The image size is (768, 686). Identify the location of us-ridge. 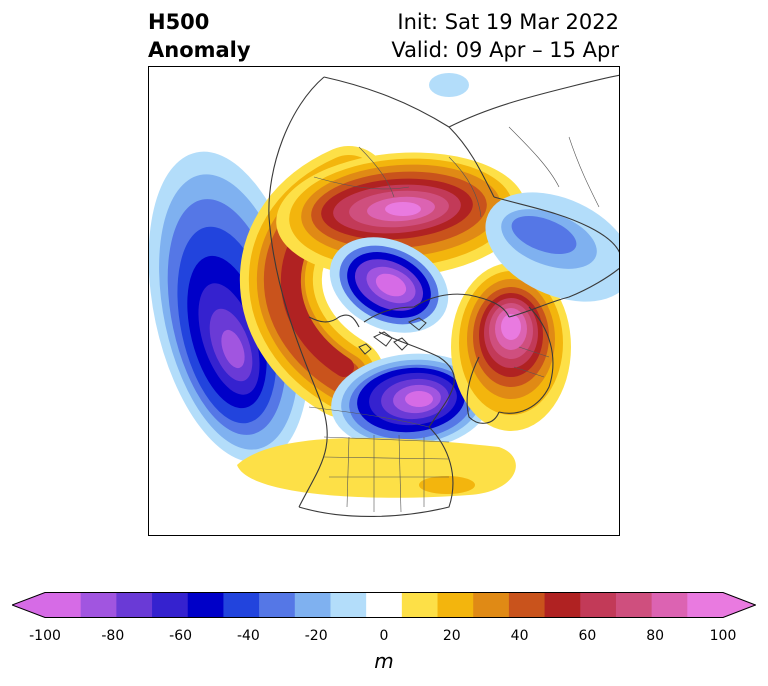
(376, 467).